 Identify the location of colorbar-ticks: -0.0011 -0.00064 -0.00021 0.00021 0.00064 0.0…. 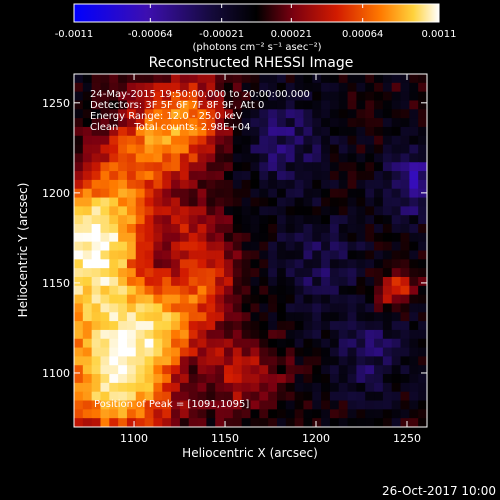
(256, 22).